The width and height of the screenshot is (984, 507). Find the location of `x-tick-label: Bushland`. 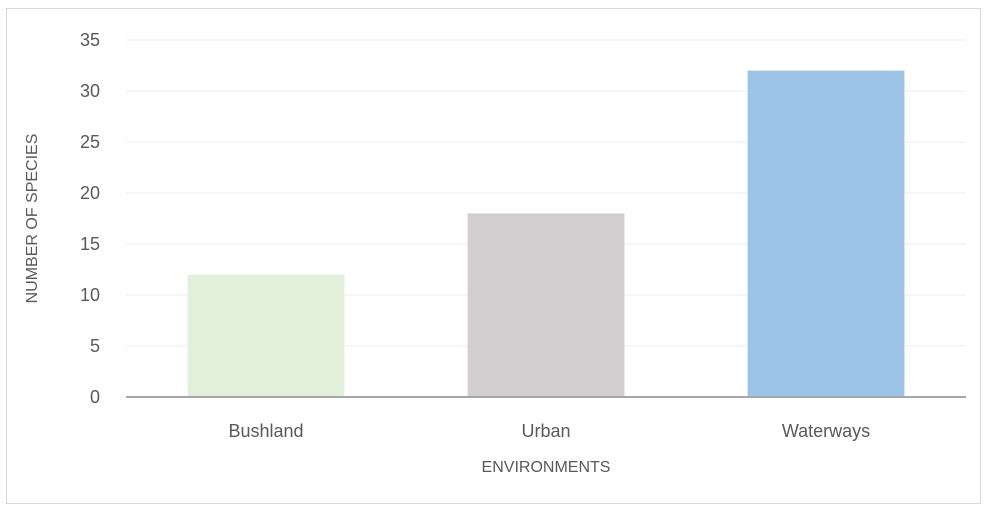

x-tick-label: Bushland is located at coordinates (265, 431).